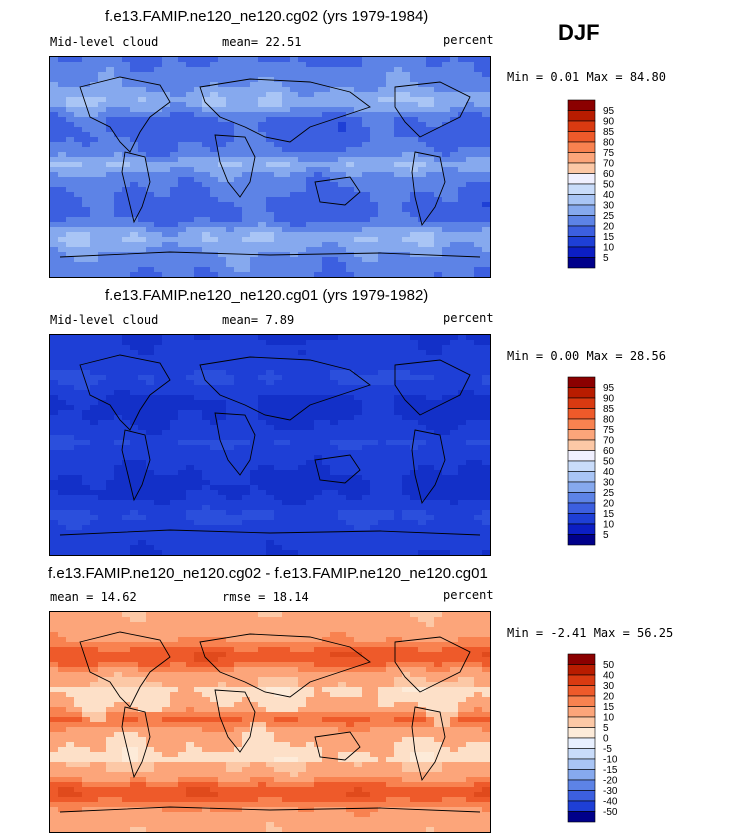 This screenshot has width=733, height=838. I want to click on panel-2-variable-label: Mid-level cloud, so click(104, 320).